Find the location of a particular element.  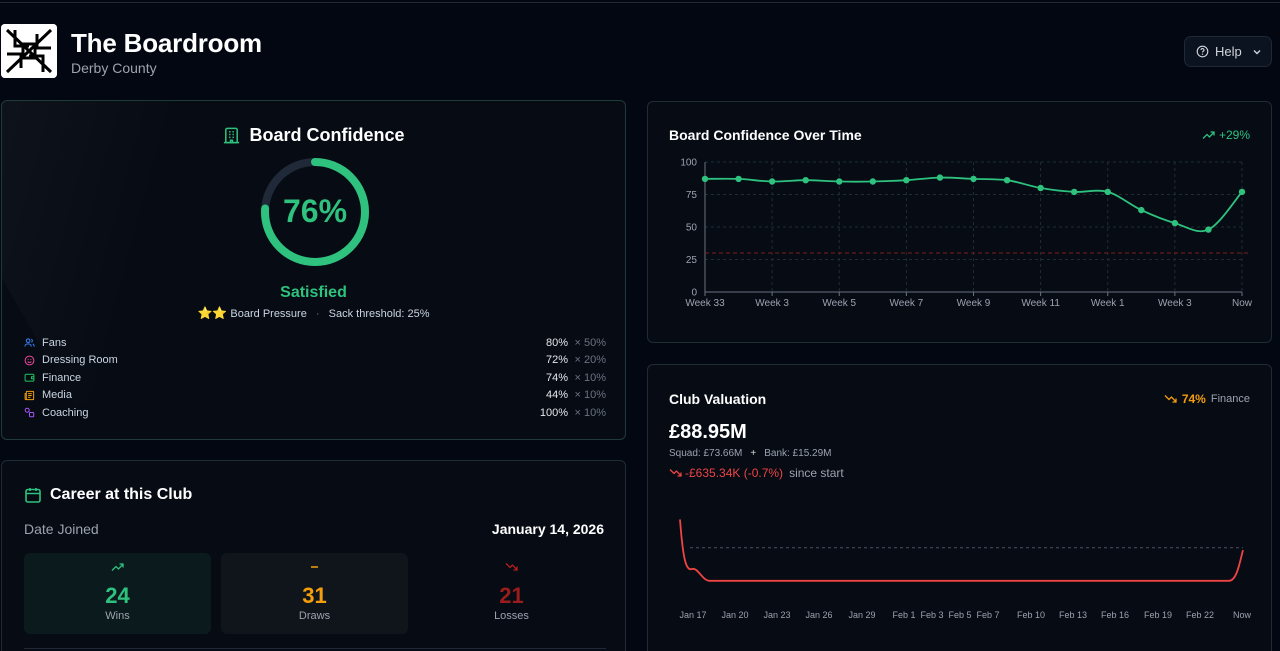

sack-threshold: Sack threshold: 25% is located at coordinates (379, 314).